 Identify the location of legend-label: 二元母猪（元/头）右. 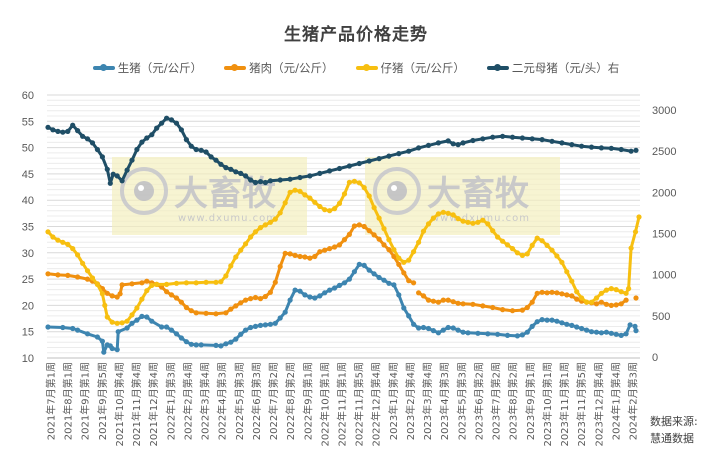
(565, 68).